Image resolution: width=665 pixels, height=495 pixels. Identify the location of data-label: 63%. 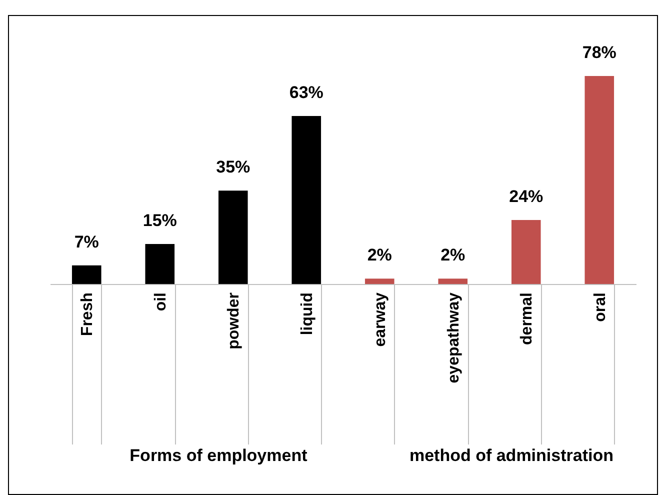
(306, 92).